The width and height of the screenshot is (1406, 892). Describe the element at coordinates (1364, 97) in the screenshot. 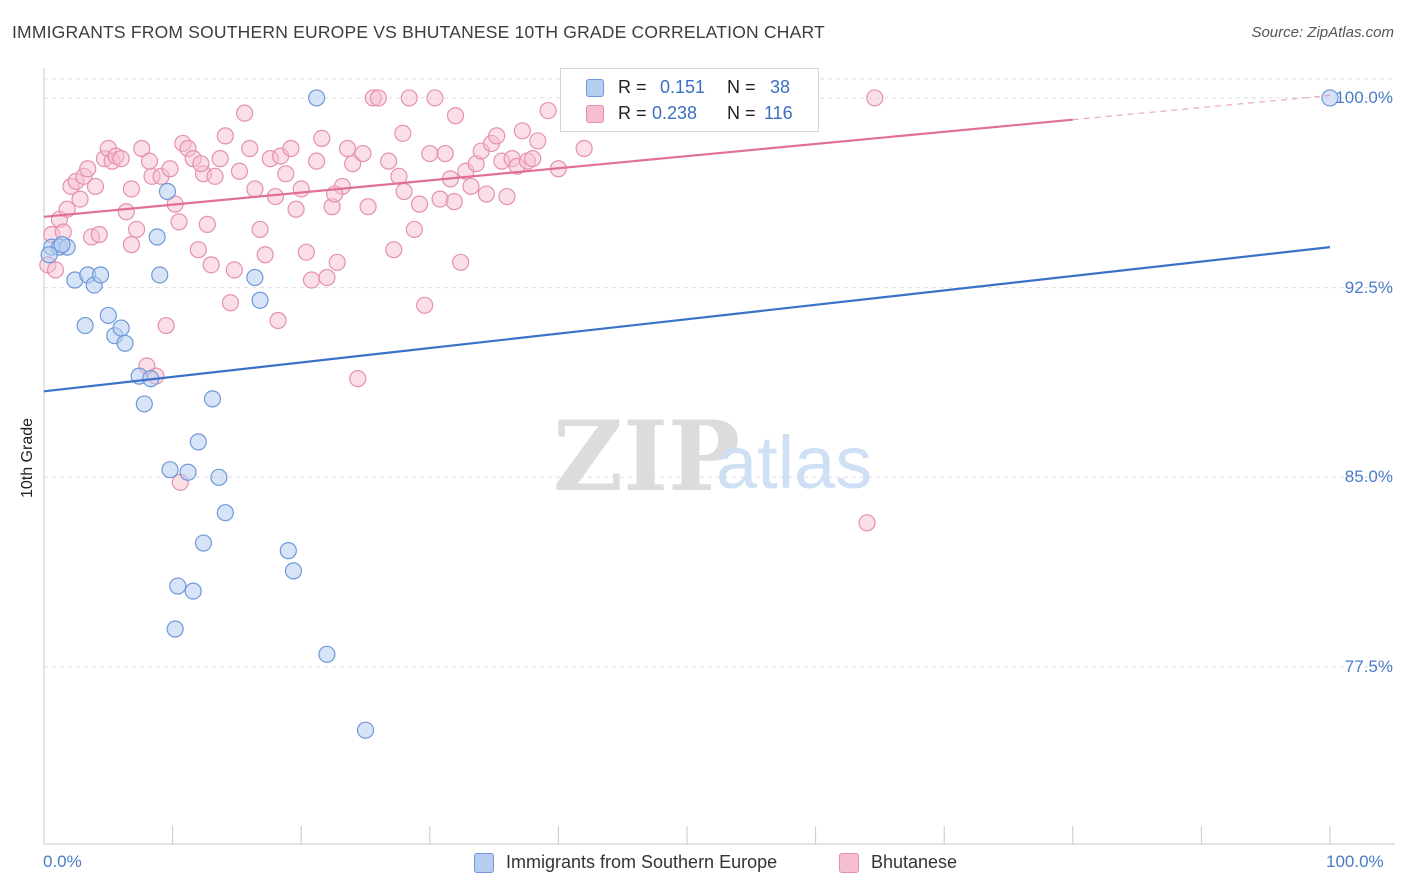

I see `y-tick-label: 100.0%` at that location.